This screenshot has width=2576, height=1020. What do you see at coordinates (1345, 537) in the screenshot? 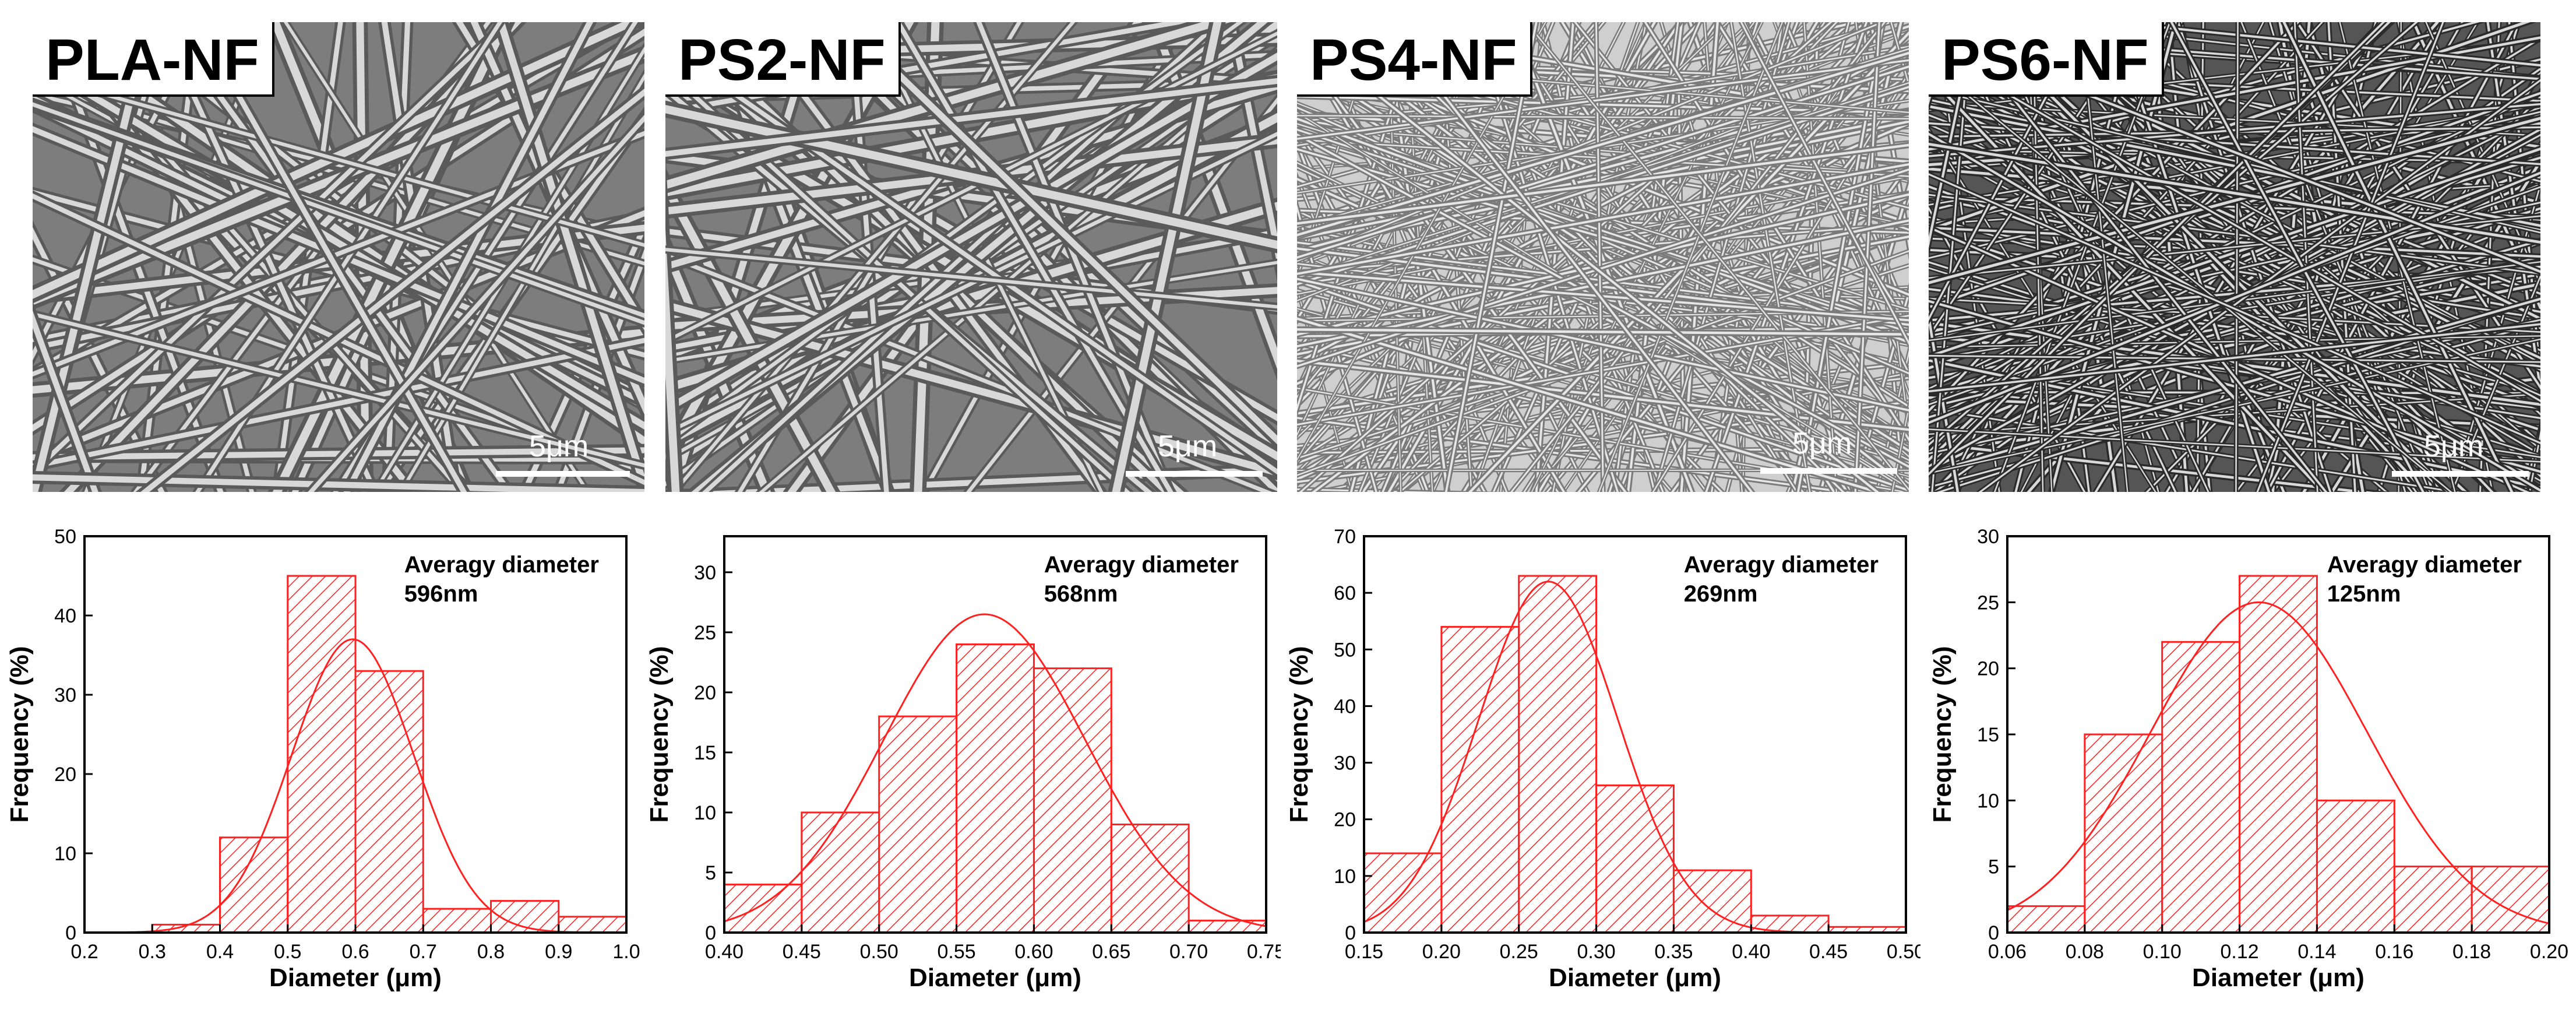
I see `y-tick-label: 70` at bounding box center [1345, 537].